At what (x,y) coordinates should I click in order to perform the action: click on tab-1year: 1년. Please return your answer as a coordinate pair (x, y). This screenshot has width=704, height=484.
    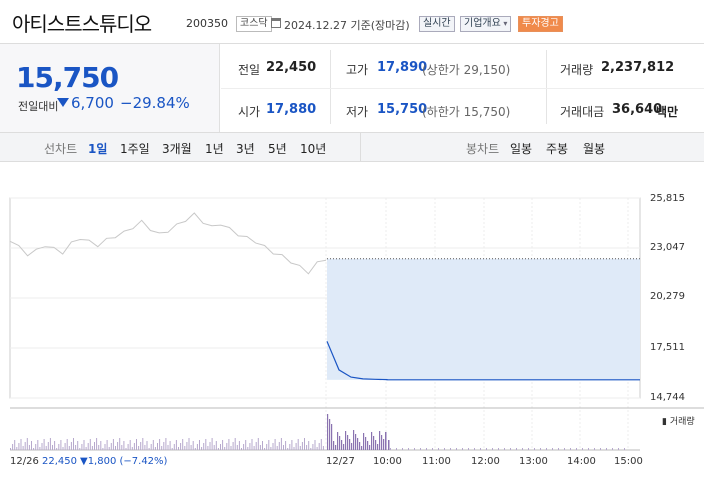
    Looking at the image, I should click on (214, 149).